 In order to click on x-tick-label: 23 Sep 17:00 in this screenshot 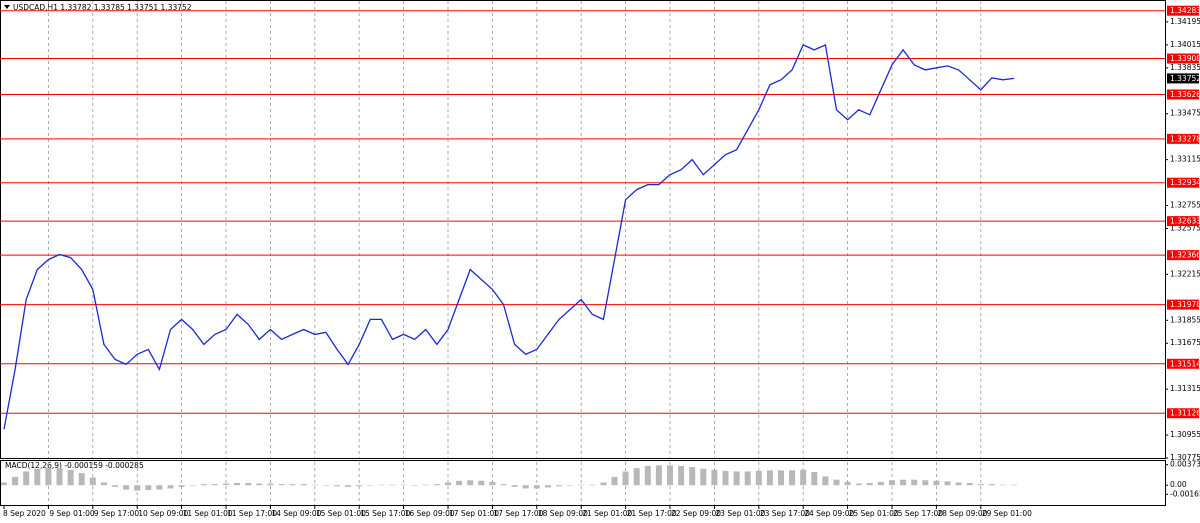, I will do `click(785, 513)`.